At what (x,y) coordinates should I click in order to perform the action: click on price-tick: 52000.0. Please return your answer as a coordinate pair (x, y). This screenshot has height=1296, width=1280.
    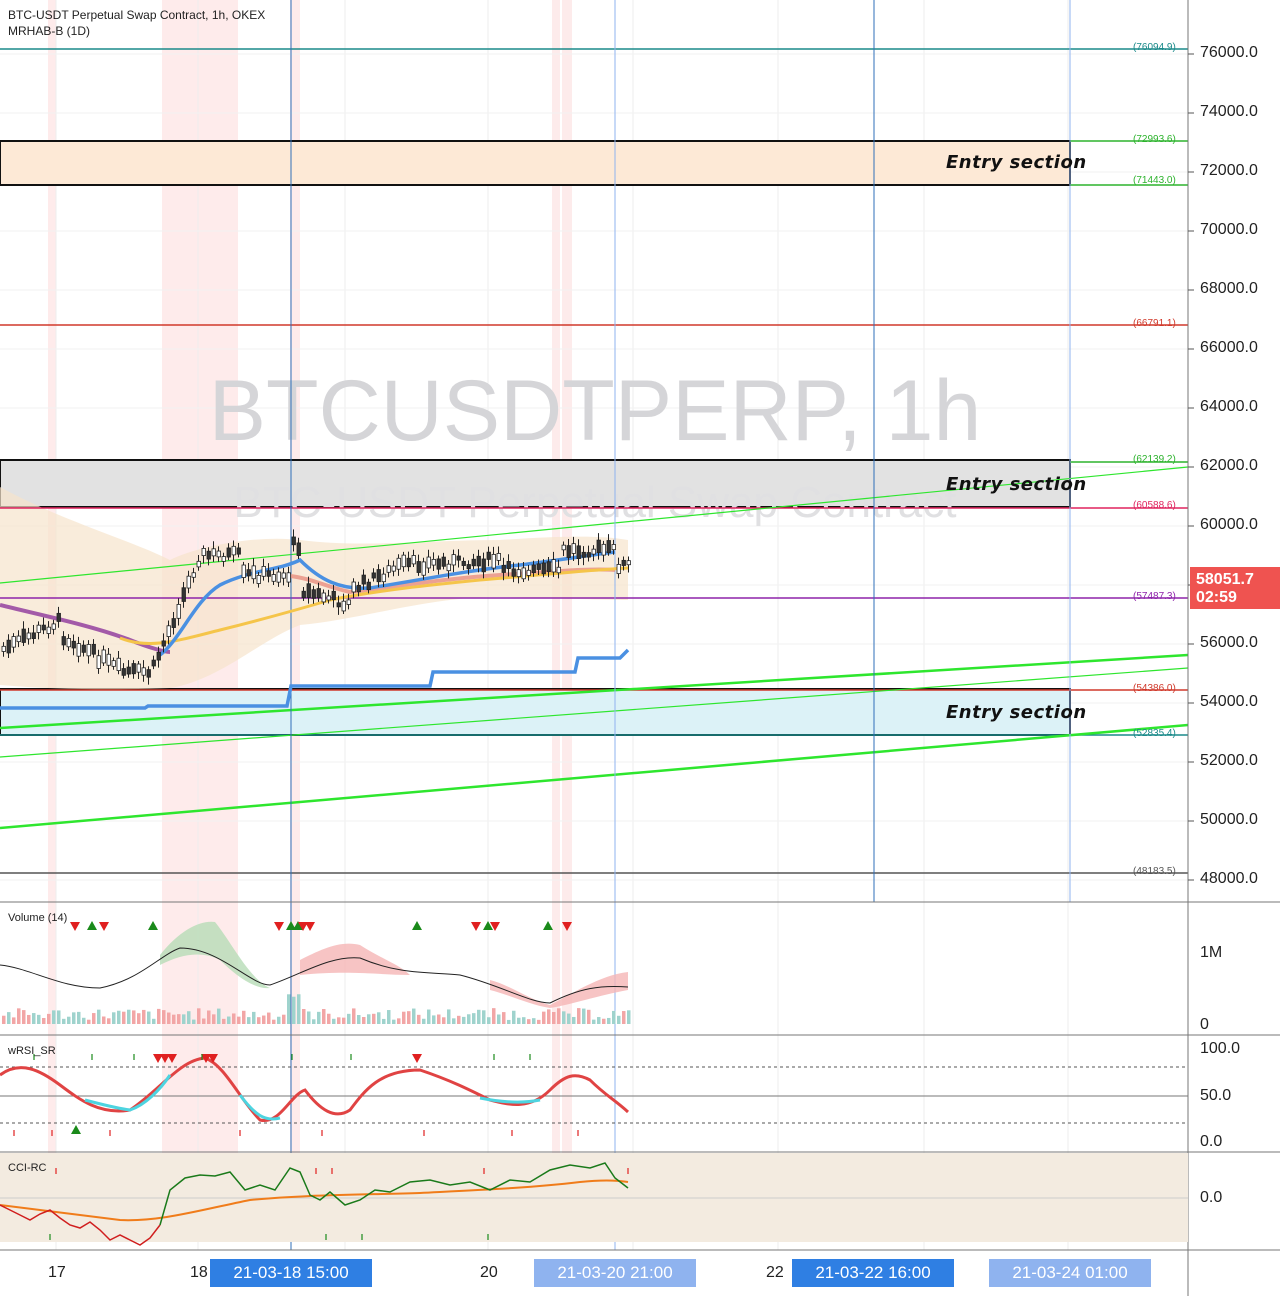
    Looking at the image, I should click on (1229, 760).